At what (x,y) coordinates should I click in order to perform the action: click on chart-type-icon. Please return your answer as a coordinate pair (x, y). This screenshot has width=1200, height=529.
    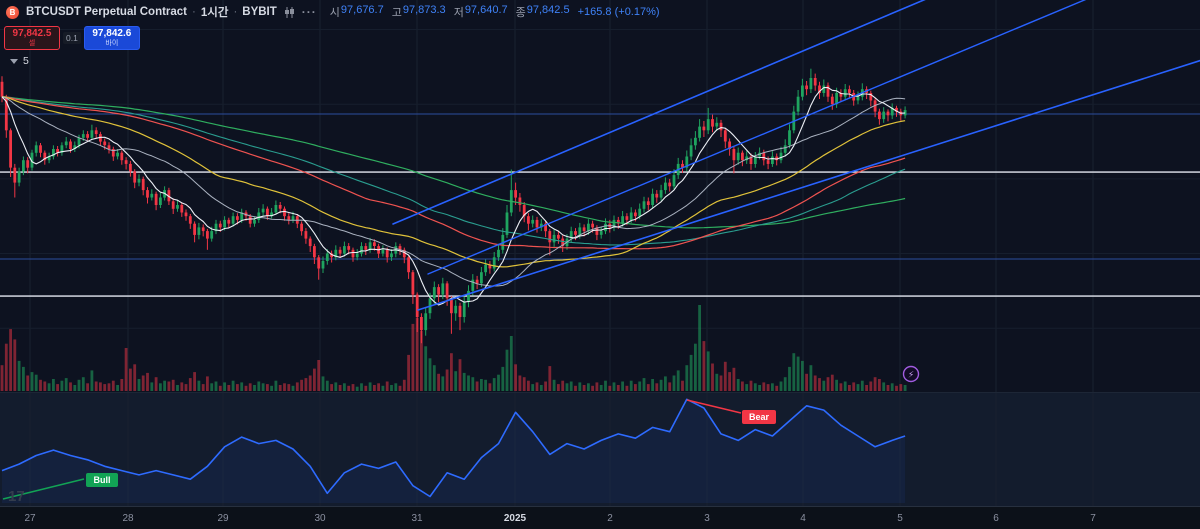
    Looking at the image, I should click on (289, 12).